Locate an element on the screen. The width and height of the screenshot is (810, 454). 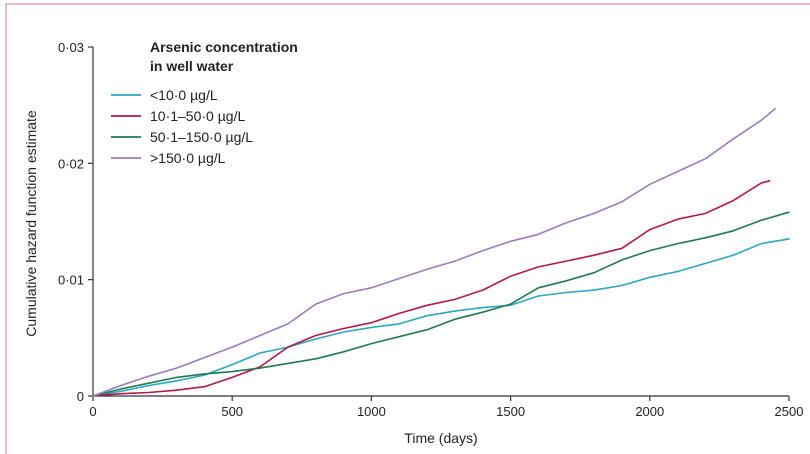
legend-label-4: >150·0 µg/L is located at coordinates (188, 158).